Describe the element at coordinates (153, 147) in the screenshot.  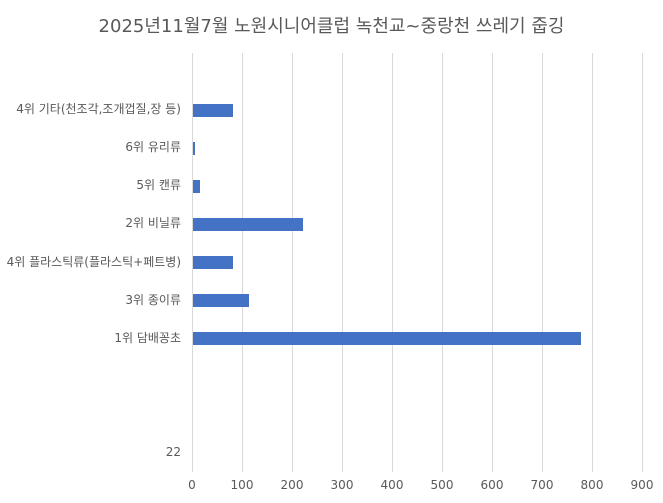
I see `category-label: 6위 유리류` at that location.